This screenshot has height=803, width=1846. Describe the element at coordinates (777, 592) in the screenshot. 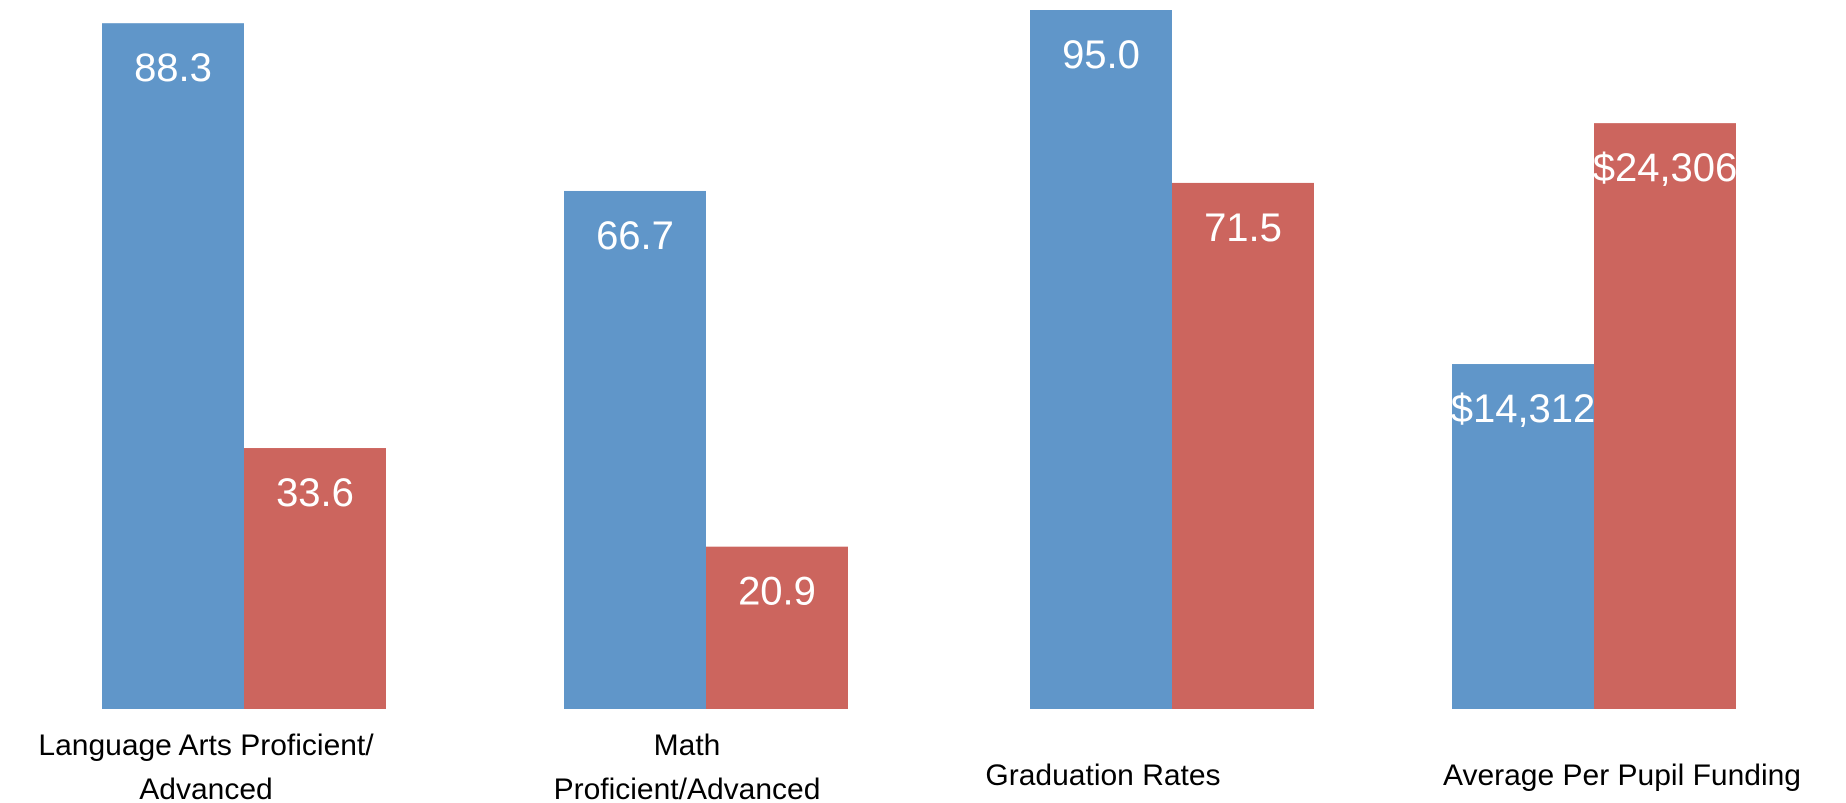

I see `bar-value-label: 20.9` at that location.